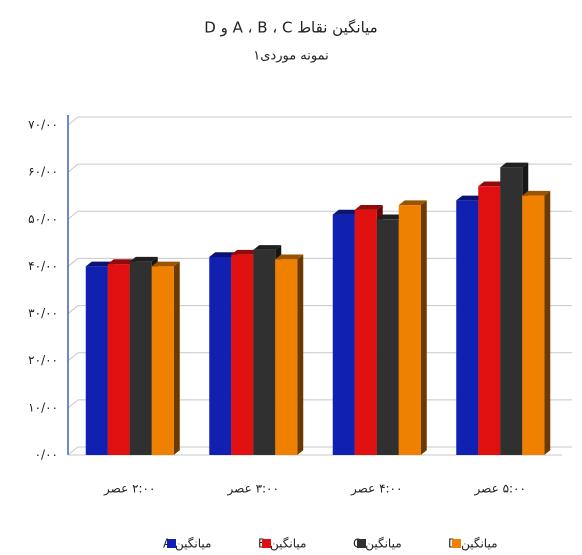 This screenshot has width=582, height=555. I want to click on y-tick-label: ۲۰/۰۰, so click(43, 360).